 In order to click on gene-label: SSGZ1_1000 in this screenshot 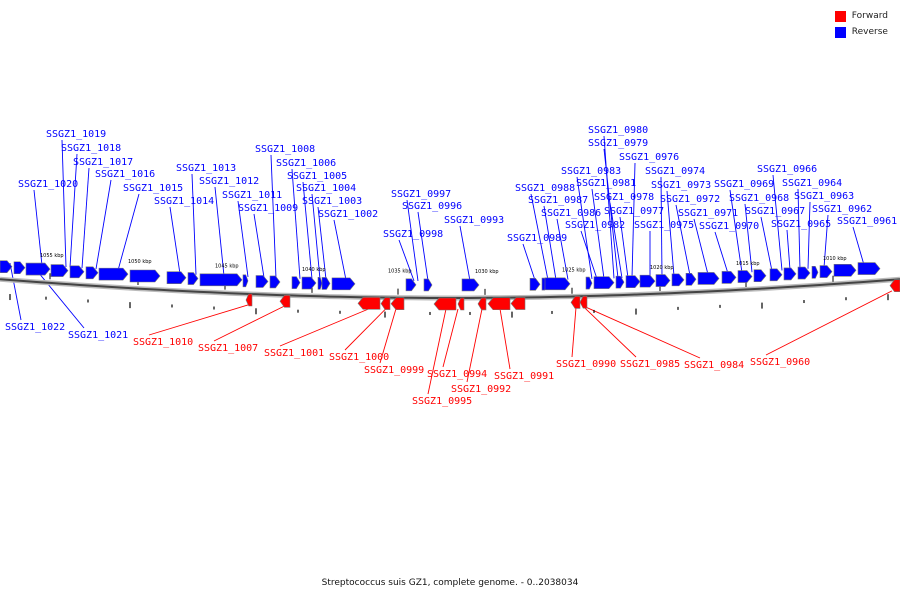, I will do `click(359, 357)`.